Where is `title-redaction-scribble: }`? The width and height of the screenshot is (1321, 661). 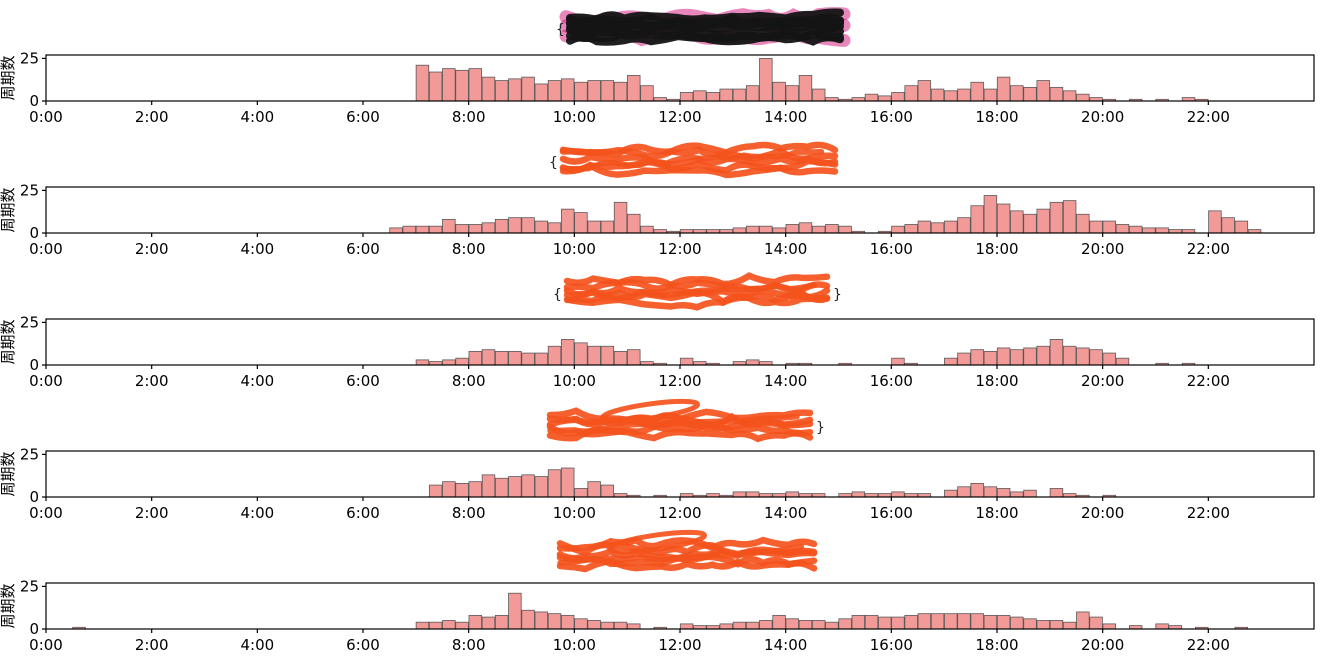 title-redaction-scribble: } is located at coordinates (685, 420).